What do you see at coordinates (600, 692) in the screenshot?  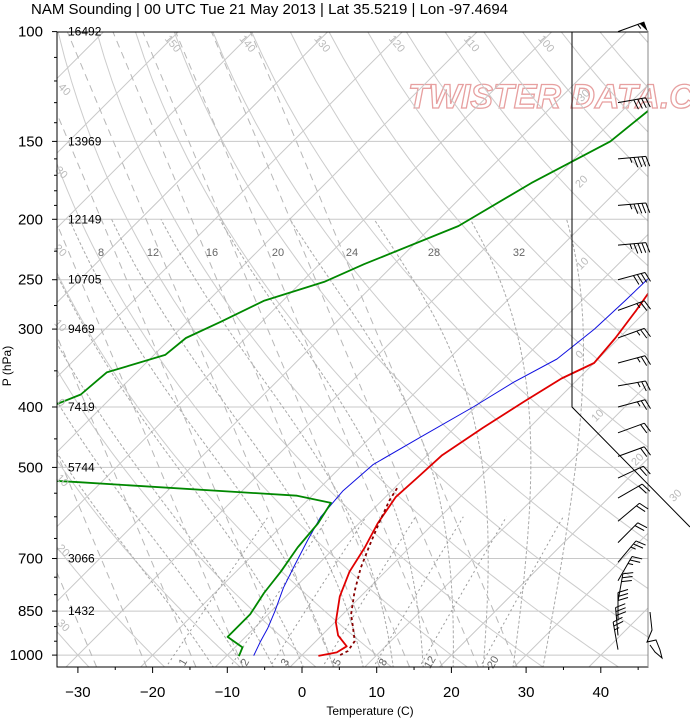 I see `x-tick-label: 40` at bounding box center [600, 692].